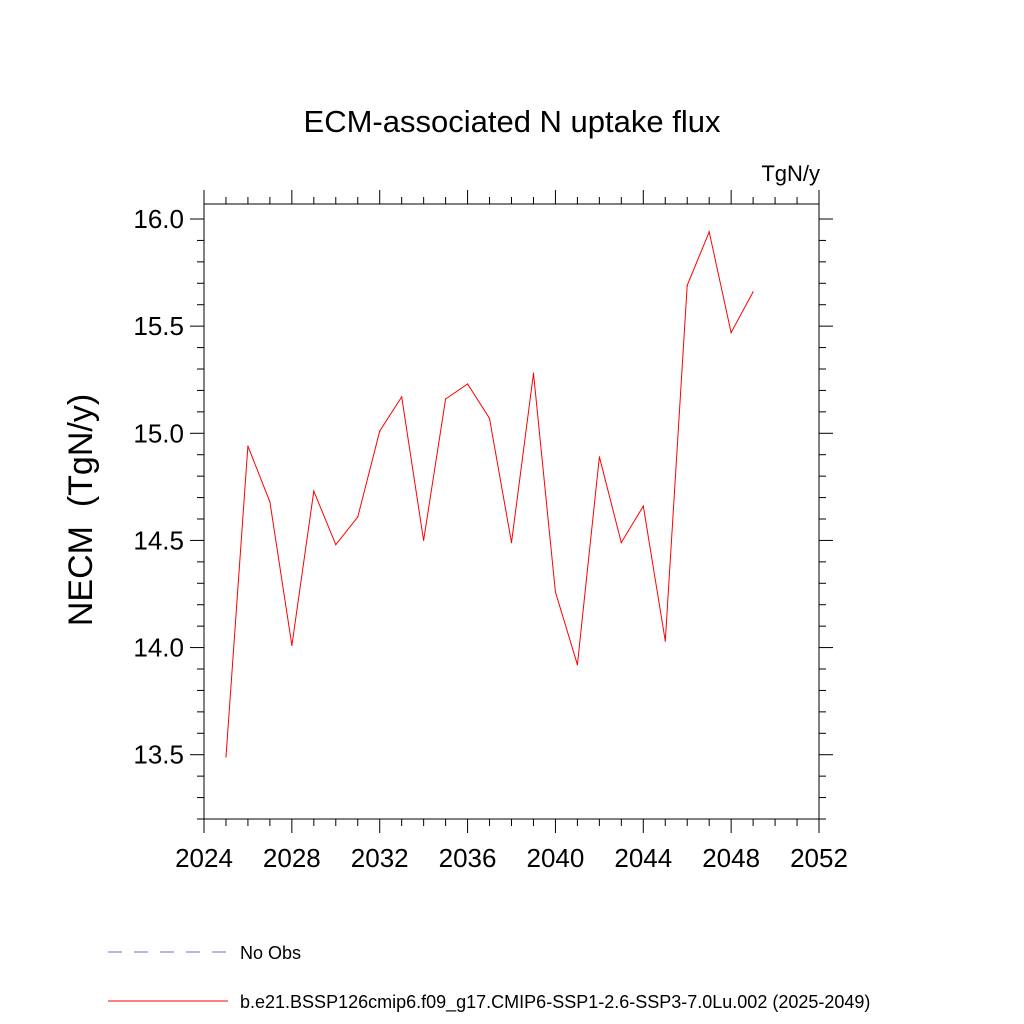 Image resolution: width=1024 pixels, height=1024 pixels. I want to click on y-tick-label: 15.0, so click(158, 433).